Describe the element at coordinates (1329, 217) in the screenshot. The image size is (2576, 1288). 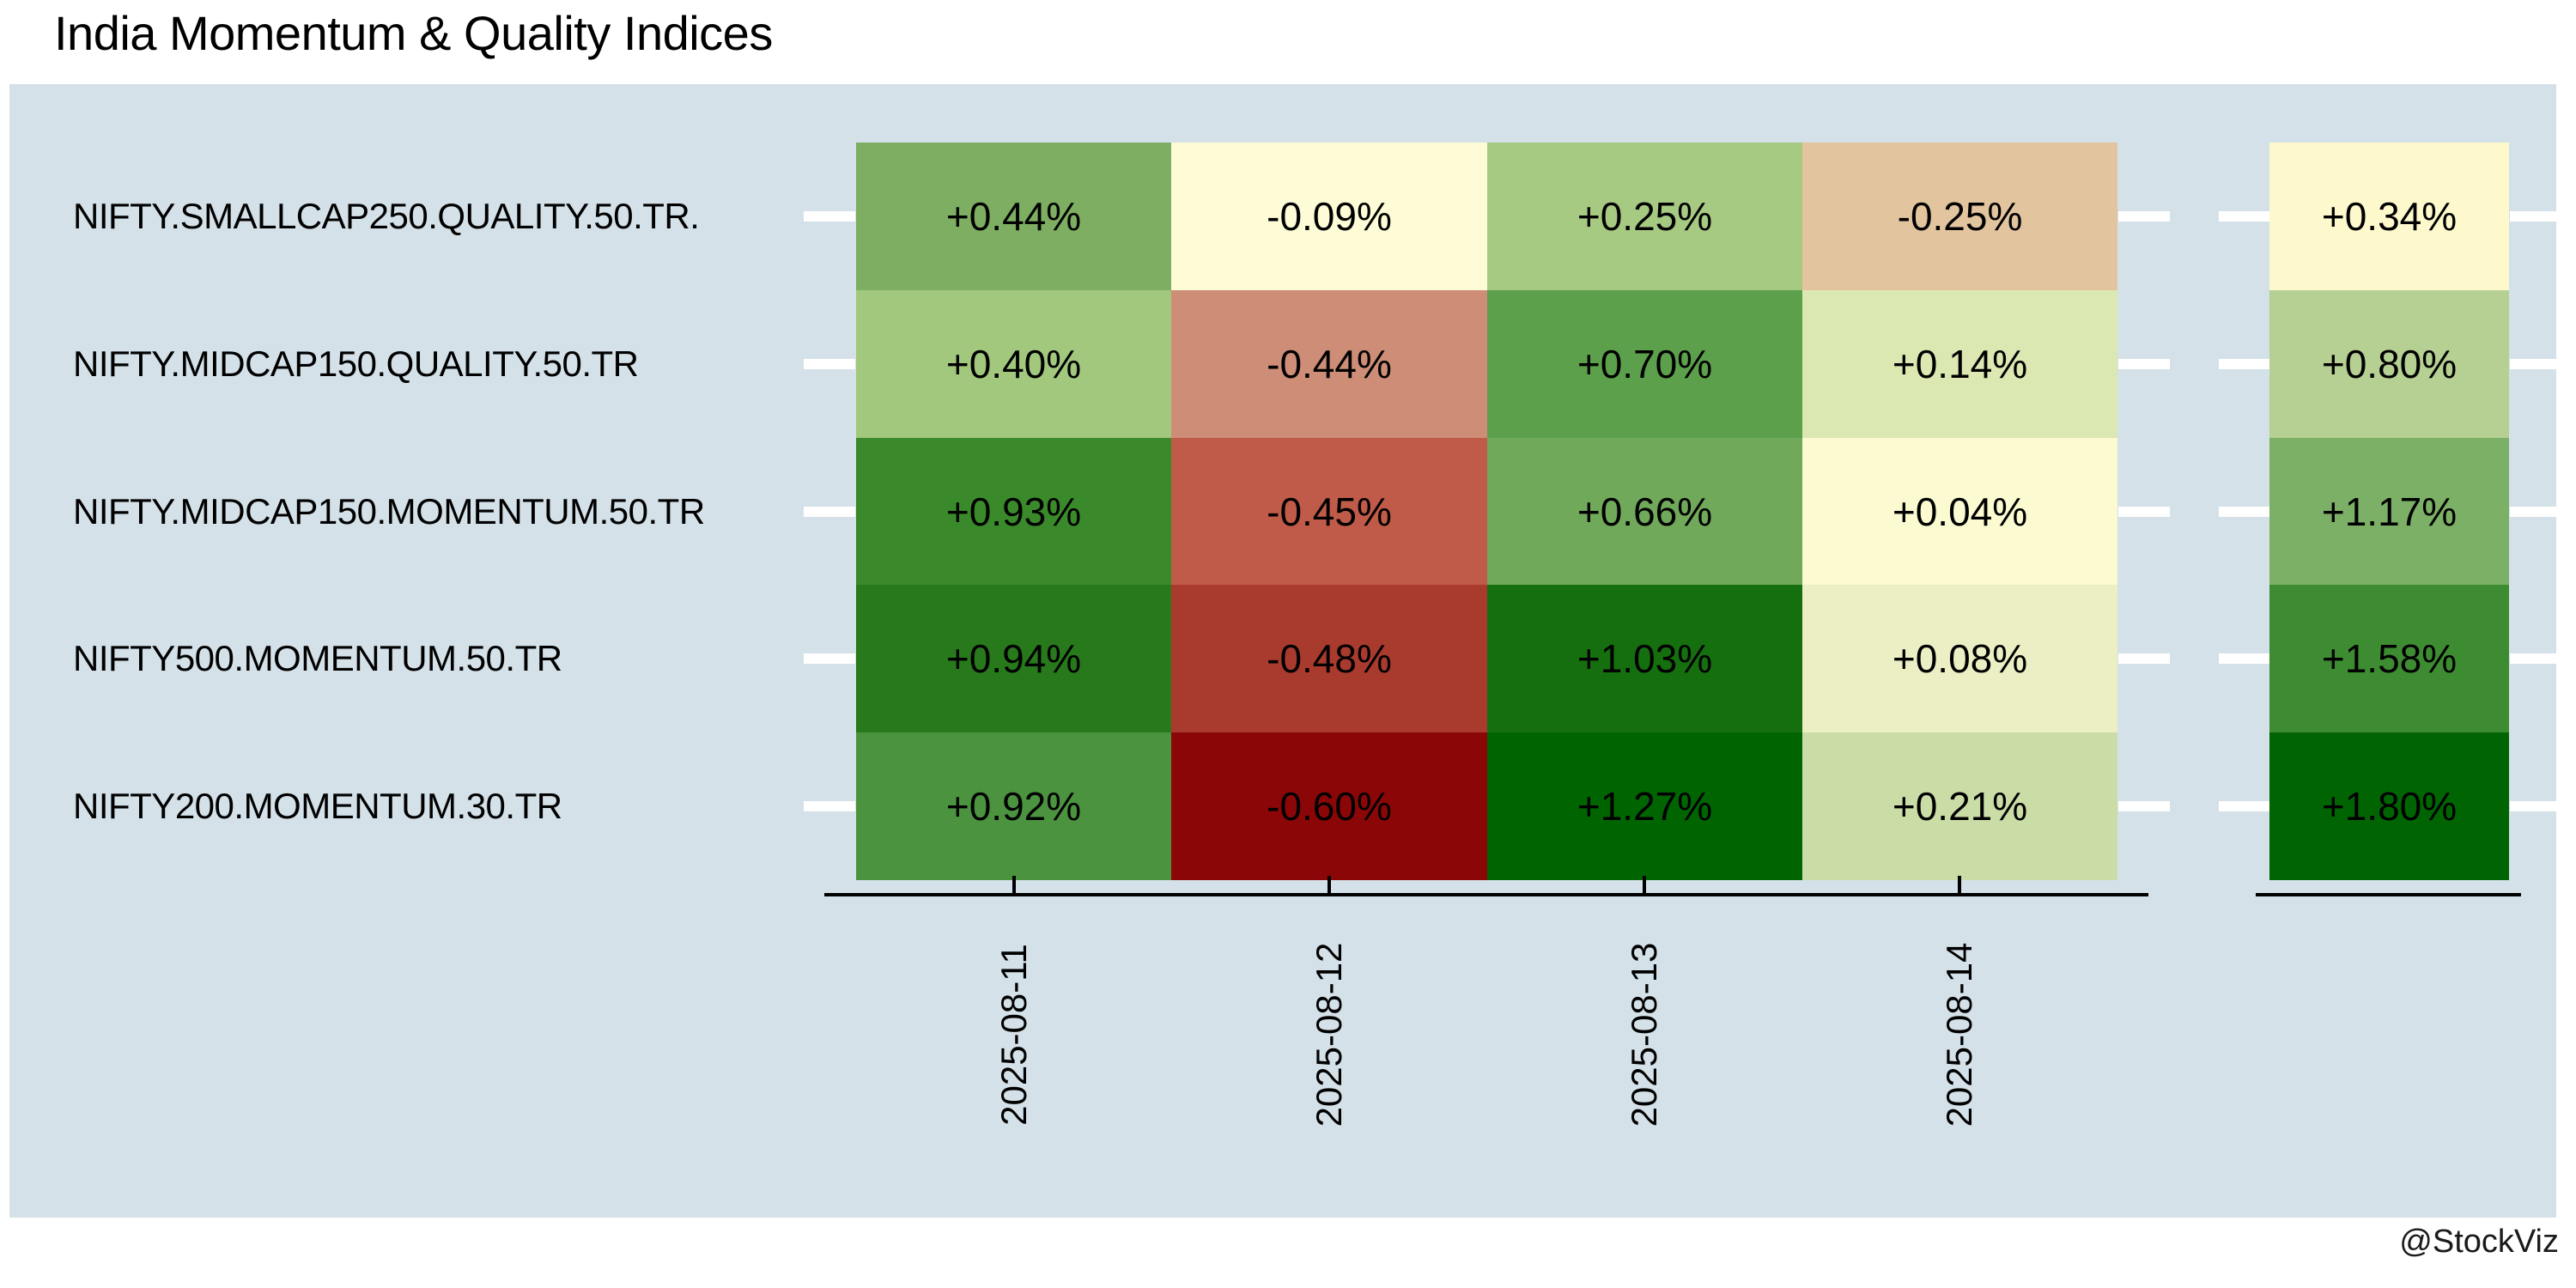
I see `heatmap-cell: -0.09%` at that location.